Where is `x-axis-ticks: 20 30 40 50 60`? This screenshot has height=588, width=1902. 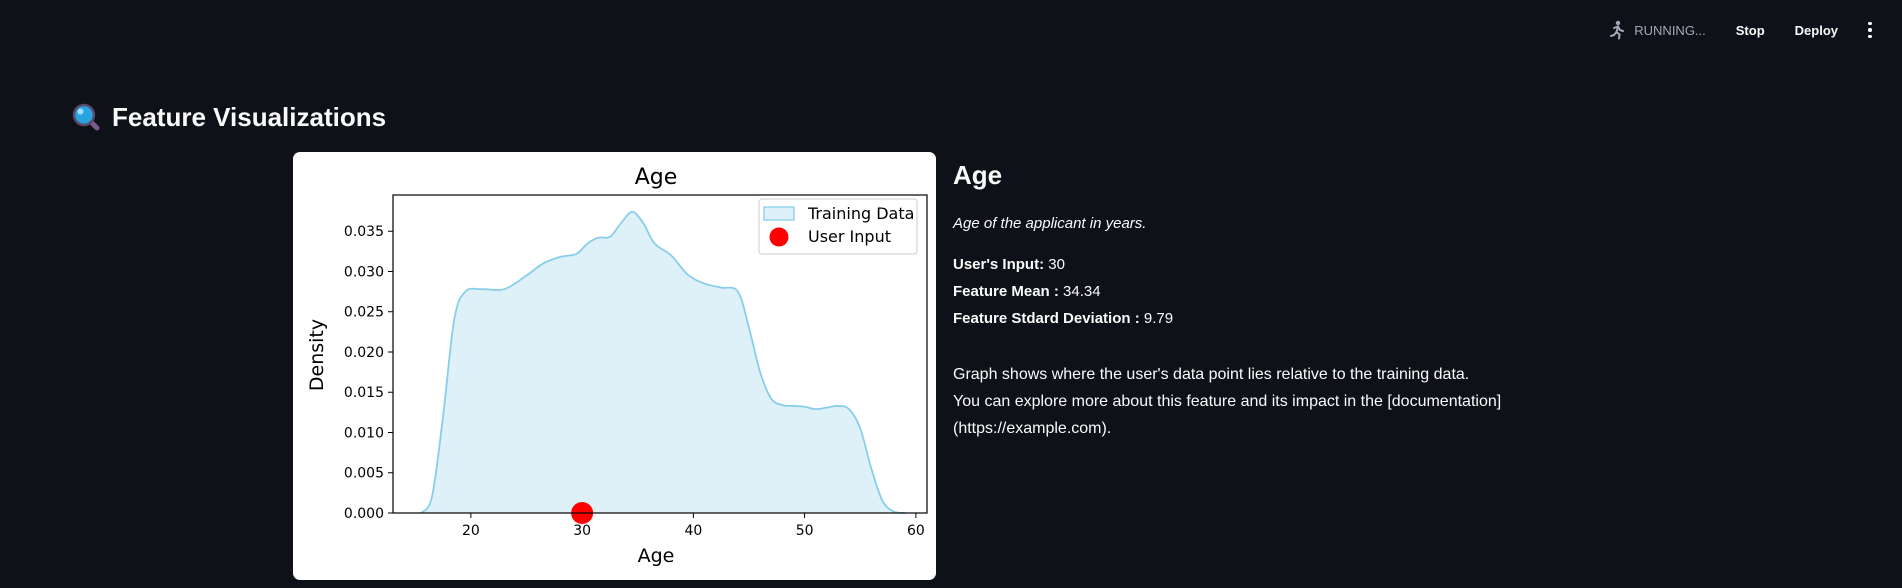
x-axis-ticks: 20 30 40 50 60 is located at coordinates (693, 526).